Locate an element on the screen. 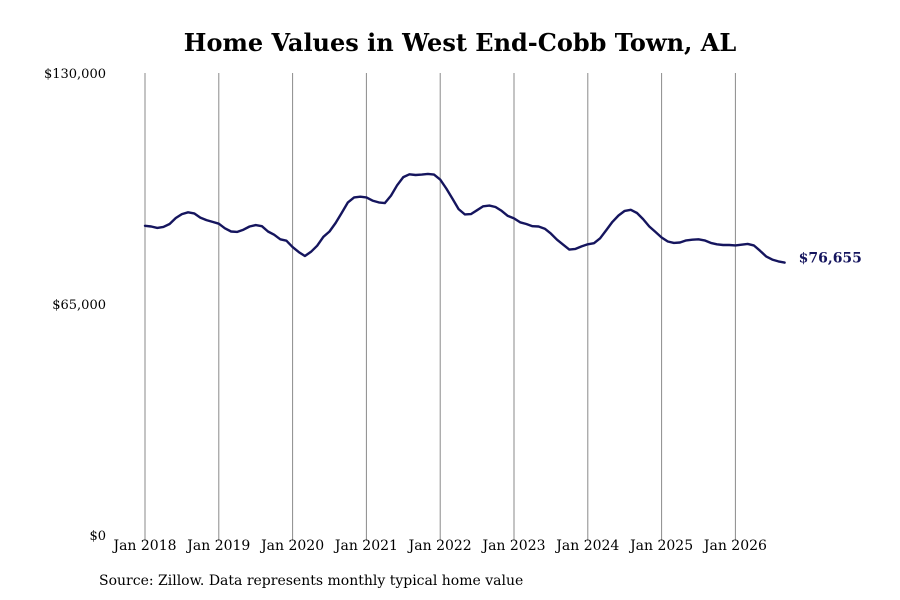  x-tick-label: Jan 2025 is located at coordinates (660, 546).